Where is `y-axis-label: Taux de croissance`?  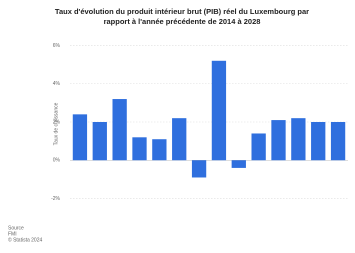 y-axis-label: Taux de croissance is located at coordinates (56, 123).